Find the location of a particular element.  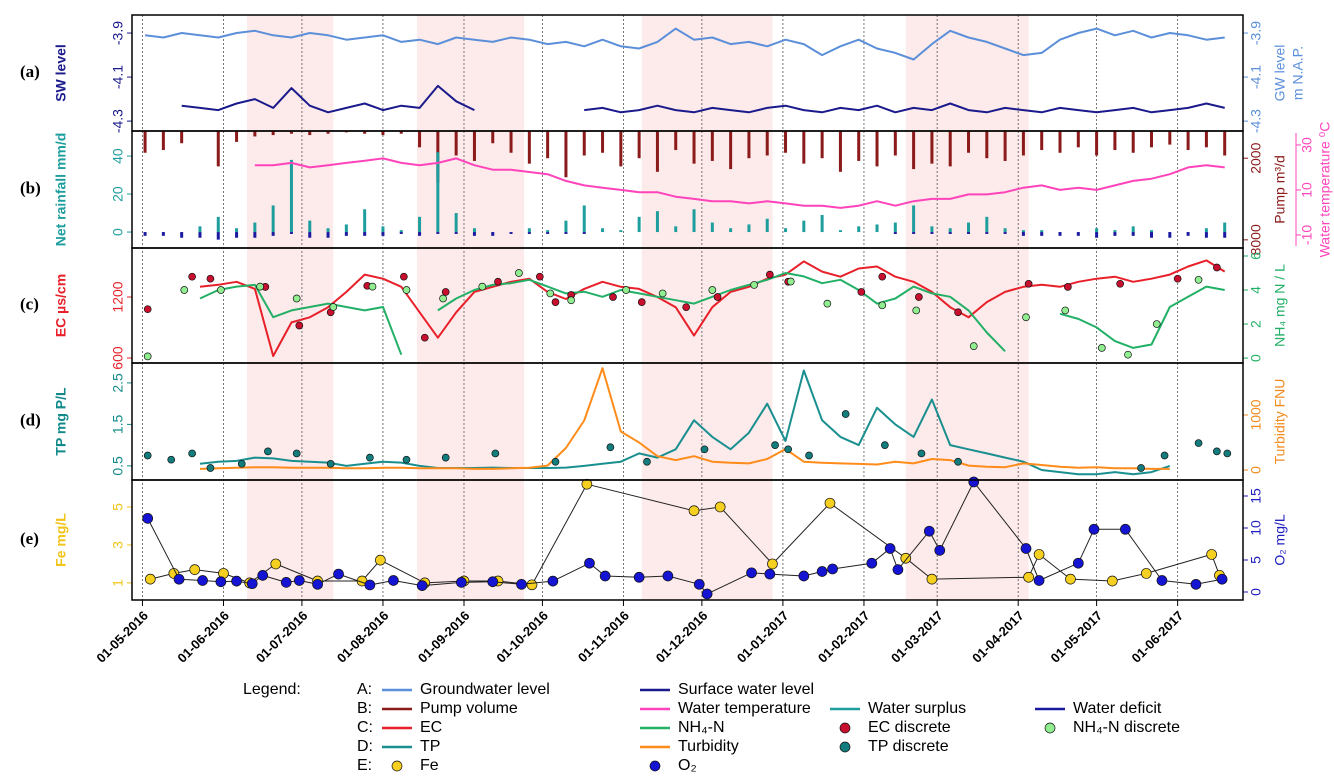

legend-label: Pump volume is located at coordinates (469, 708).